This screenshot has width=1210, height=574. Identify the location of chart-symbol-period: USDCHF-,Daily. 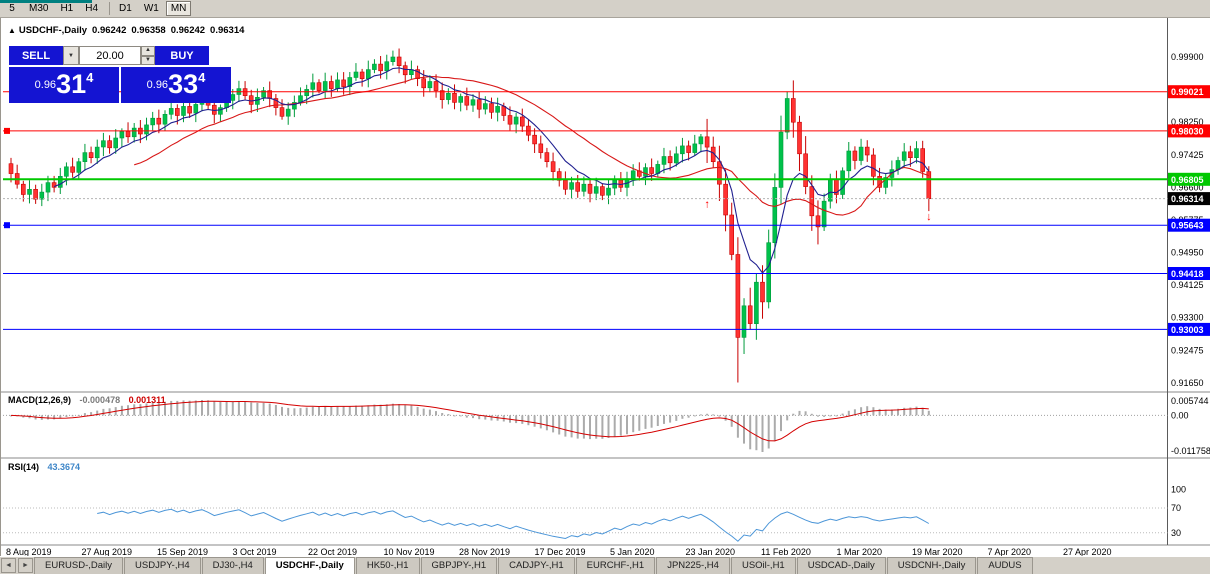
(53, 30).